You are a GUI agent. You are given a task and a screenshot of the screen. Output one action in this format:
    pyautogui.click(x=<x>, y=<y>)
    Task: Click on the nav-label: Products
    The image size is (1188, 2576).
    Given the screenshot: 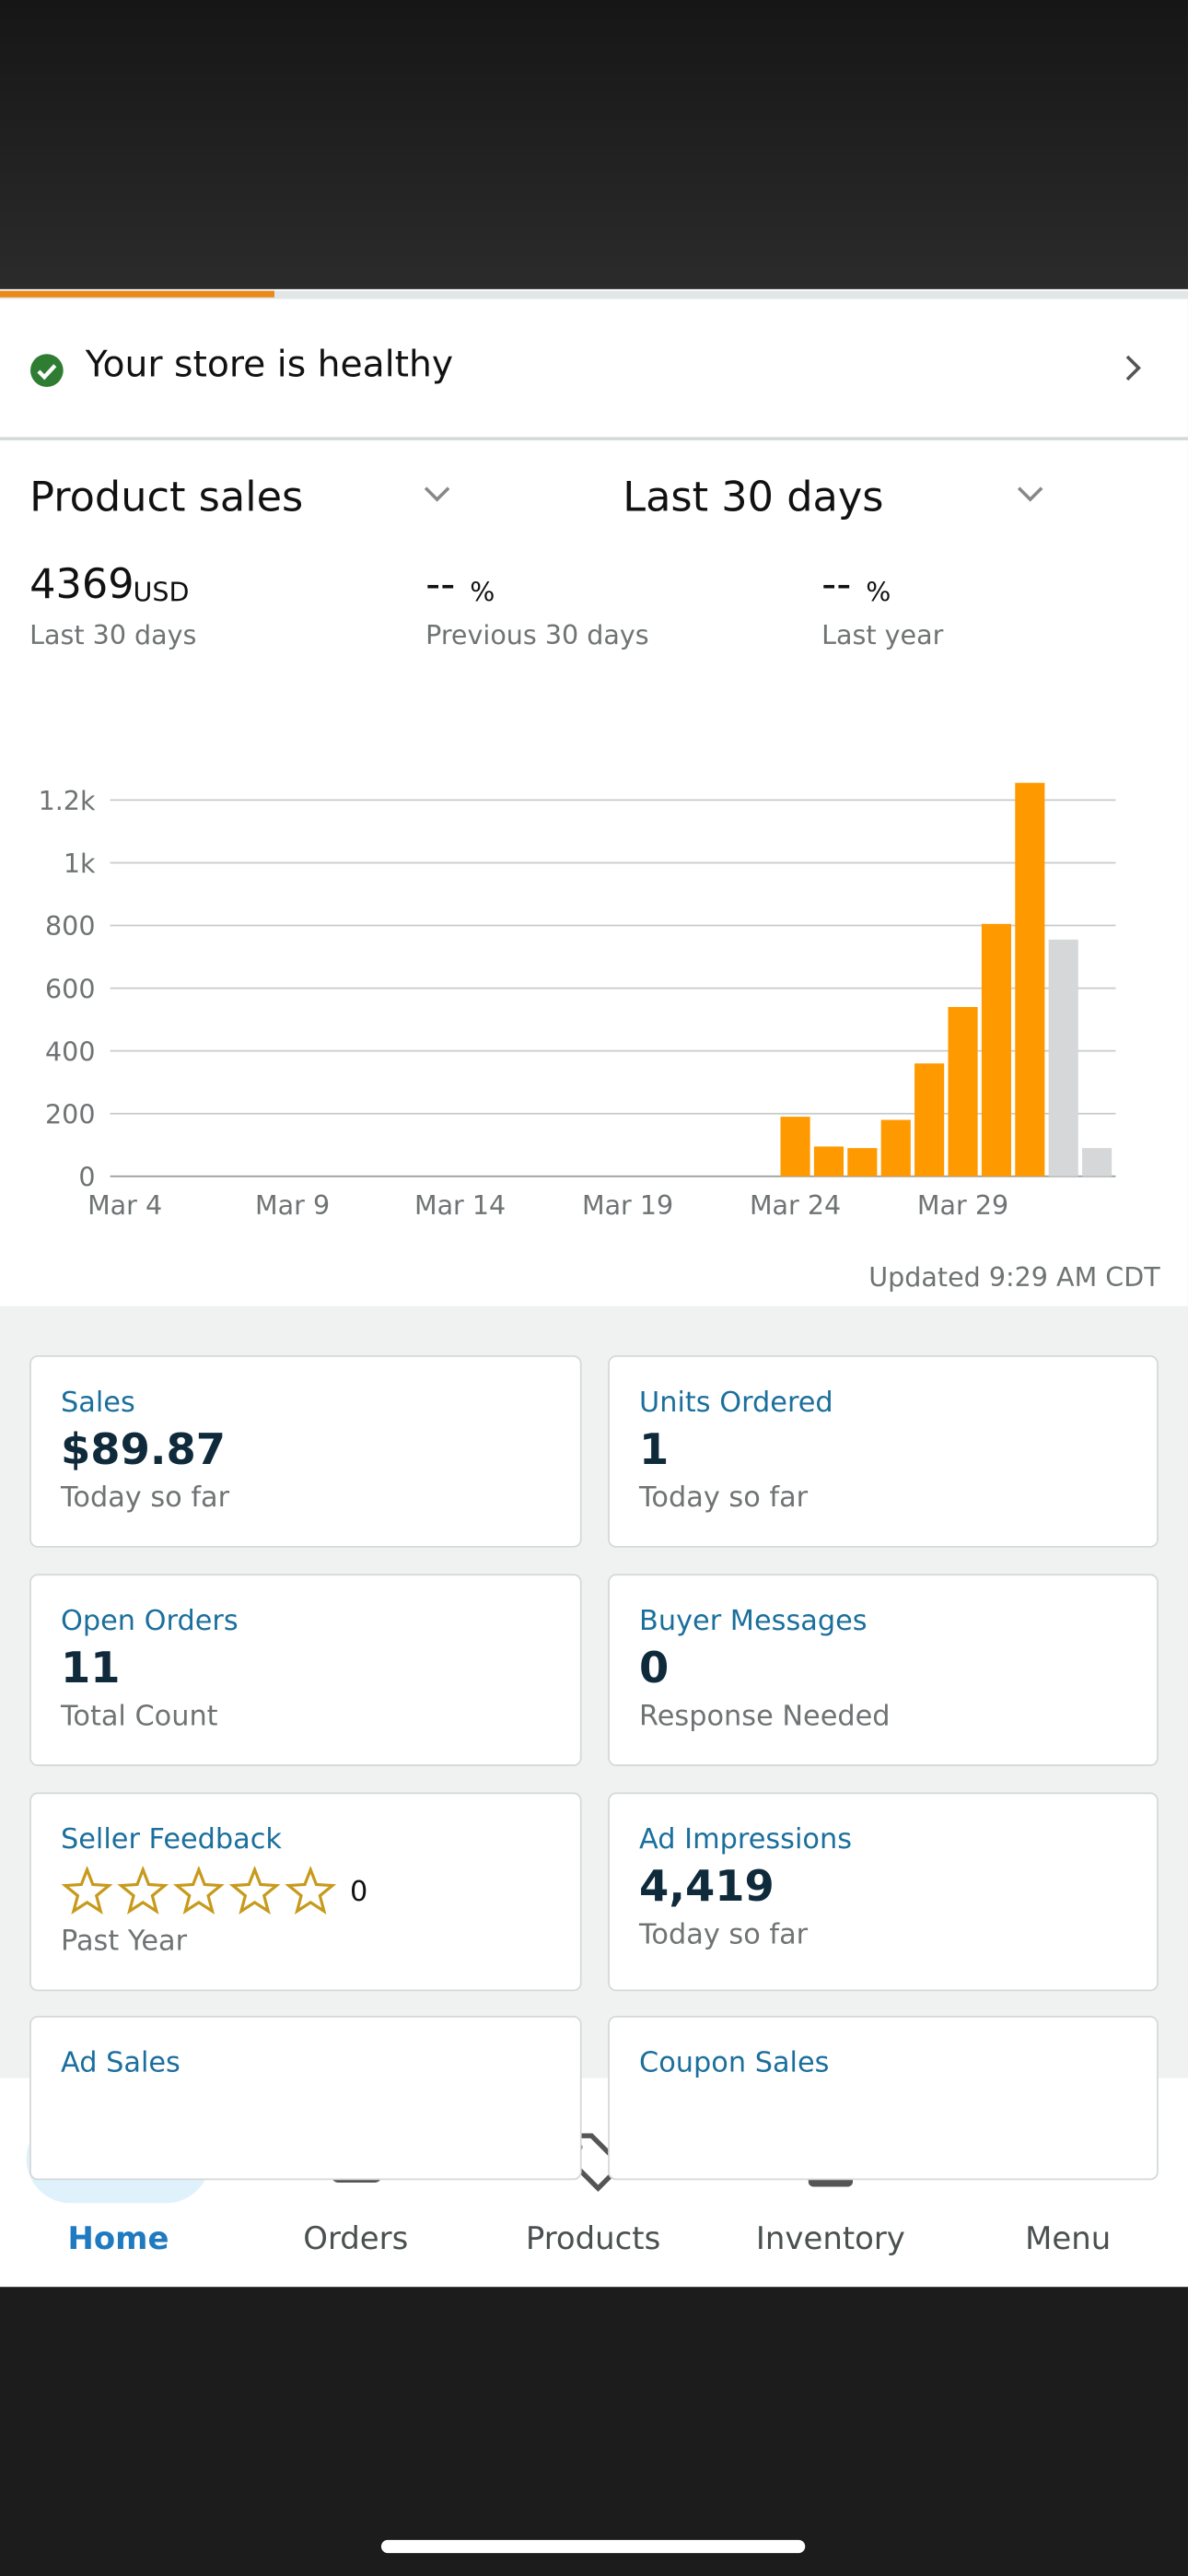 What is the action you would take?
    pyautogui.click(x=593, y=2239)
    